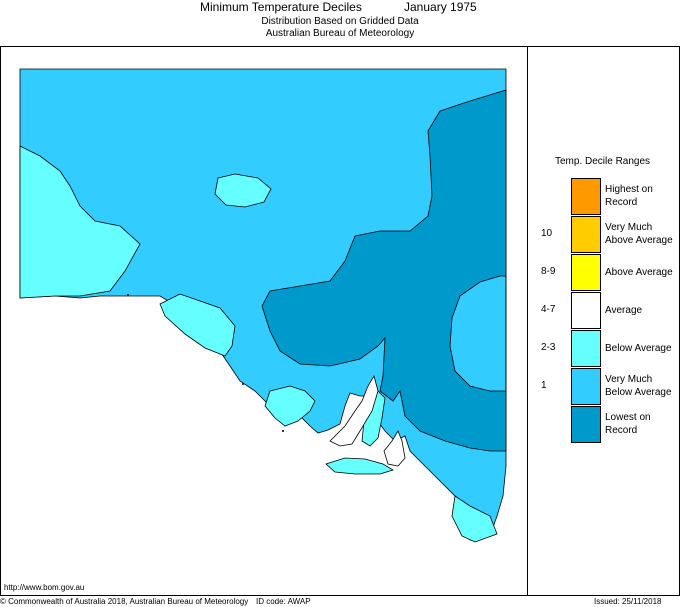 This screenshot has width=680, height=607. Describe the element at coordinates (290, 406) in the screenshot. I see `below-average-south-region` at that location.